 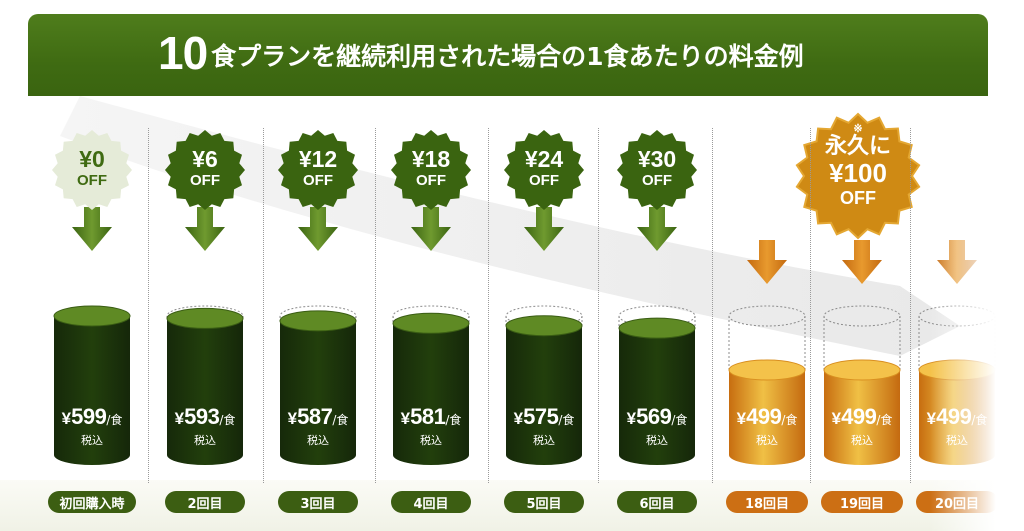 What do you see at coordinates (654, 416) in the screenshot?
I see `price-value: 569` at bounding box center [654, 416].